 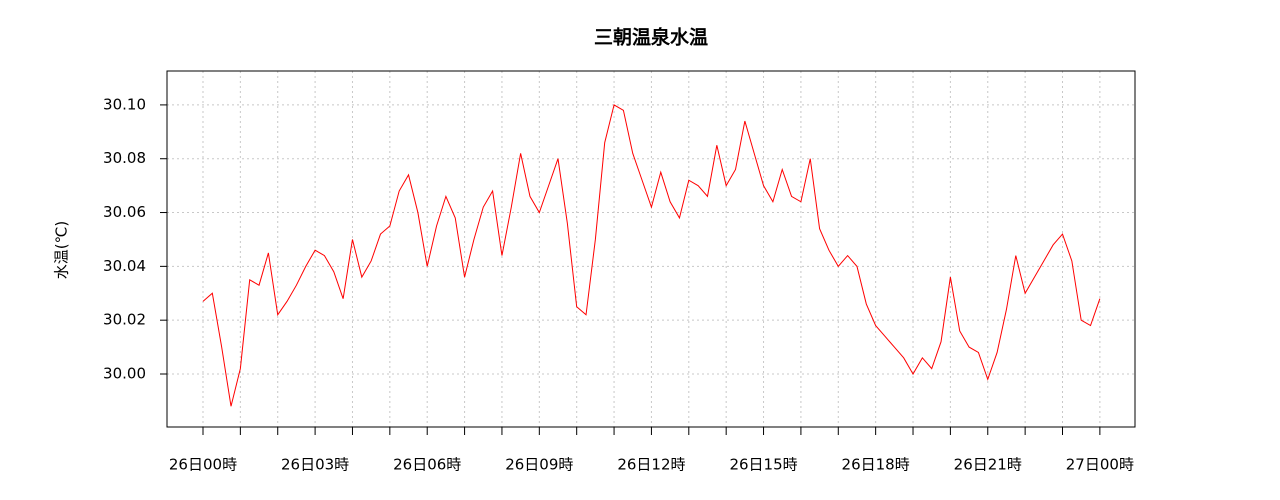 What do you see at coordinates (62, 250) in the screenshot?
I see `y-axis-label: 水温(℃)` at bounding box center [62, 250].